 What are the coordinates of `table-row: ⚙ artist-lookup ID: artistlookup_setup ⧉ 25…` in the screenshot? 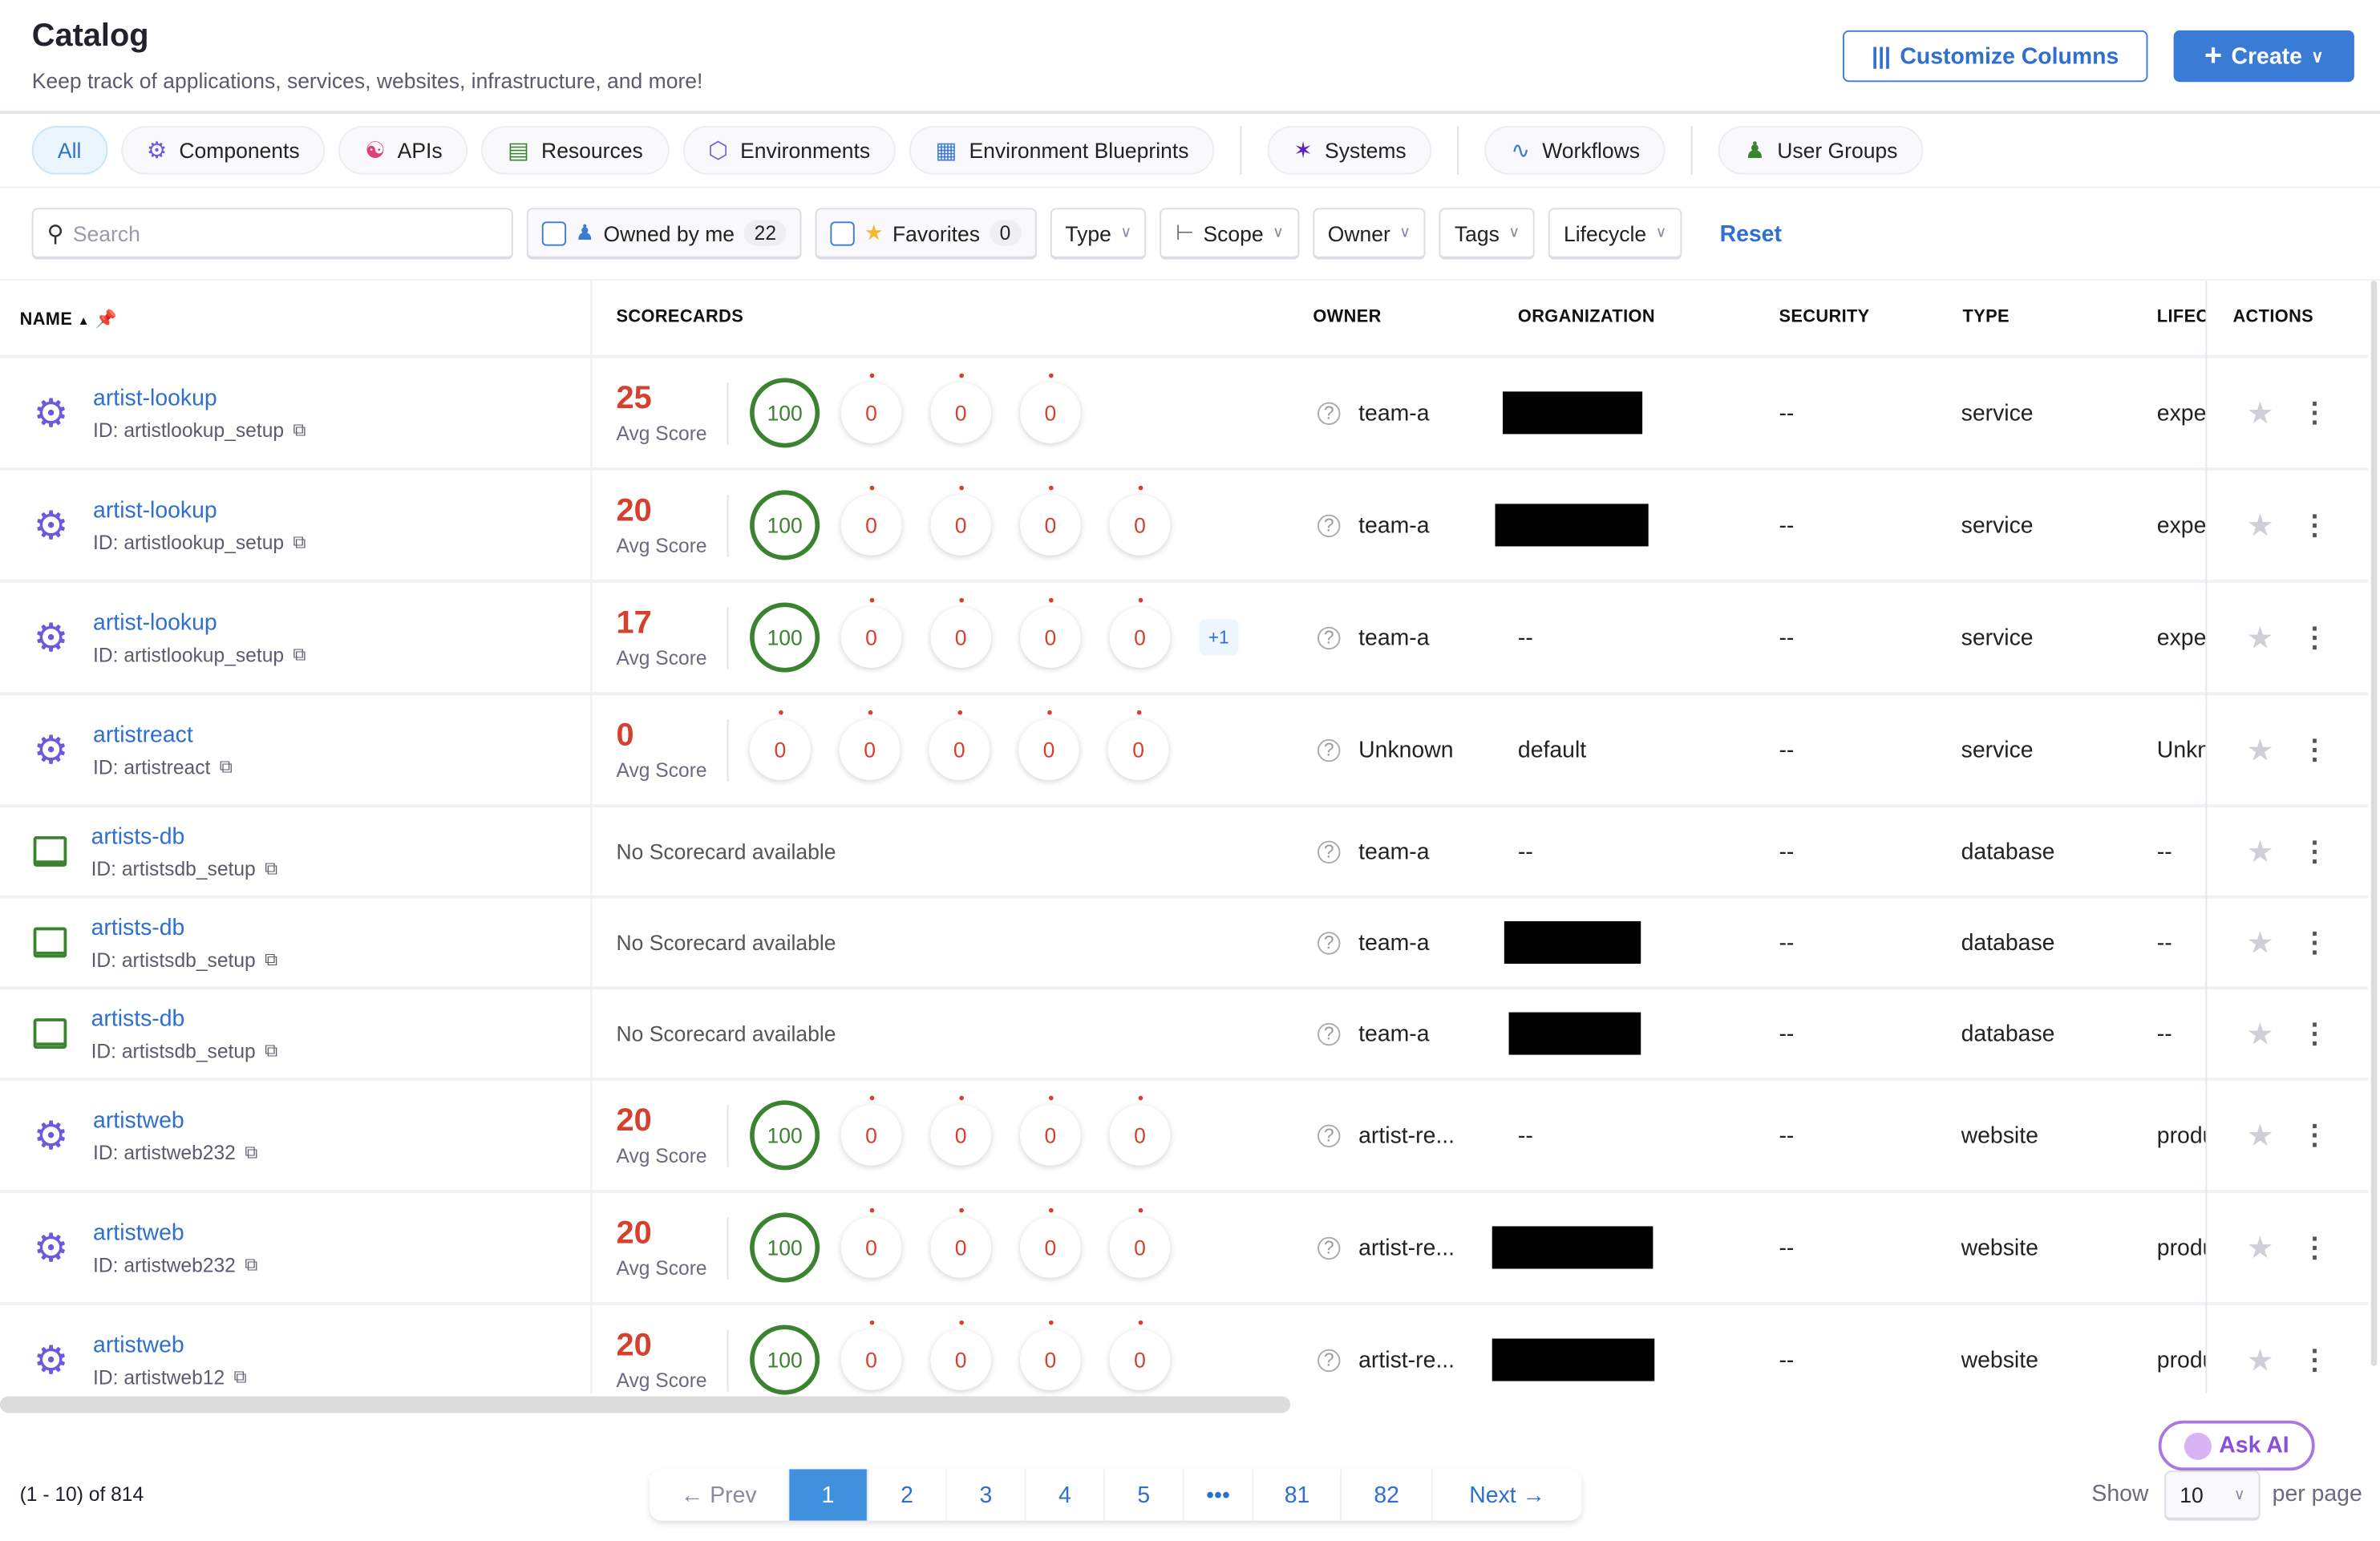 It's located at (1184, 410).